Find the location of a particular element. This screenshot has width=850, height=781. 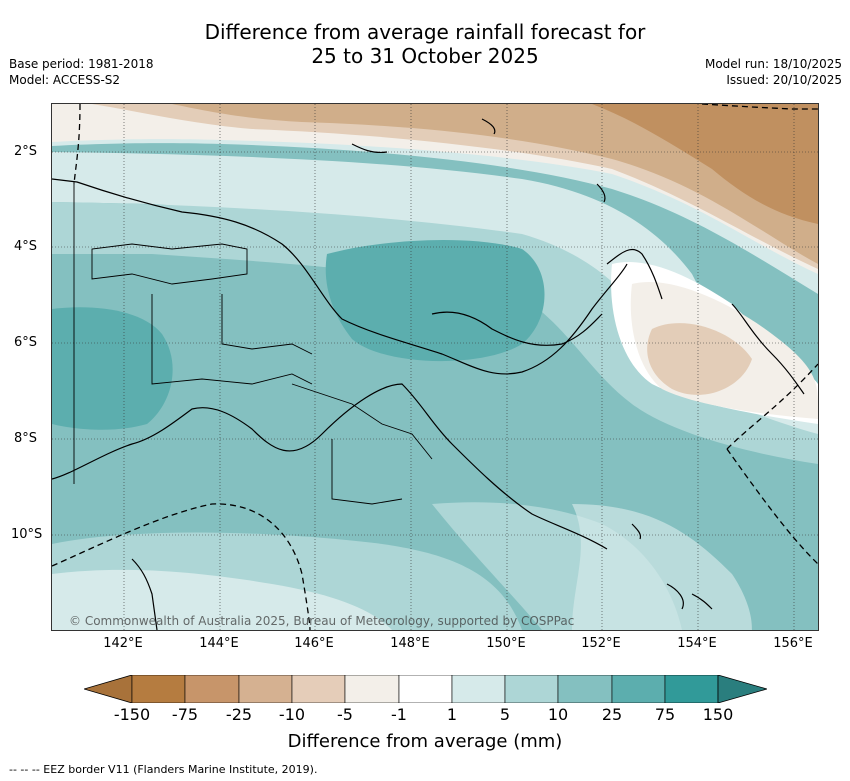

colorbar-label: 10 is located at coordinates (558, 714).